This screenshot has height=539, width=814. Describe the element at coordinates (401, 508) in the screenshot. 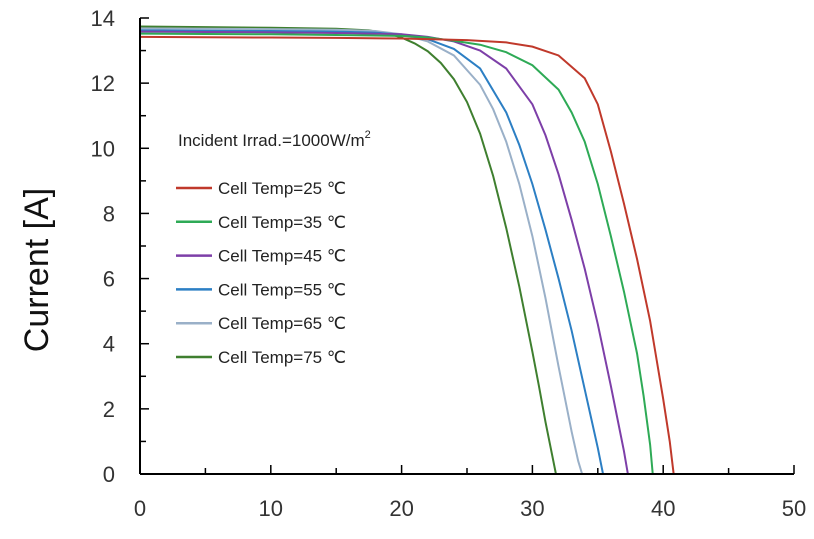

I see `x-tick-label: 20` at that location.